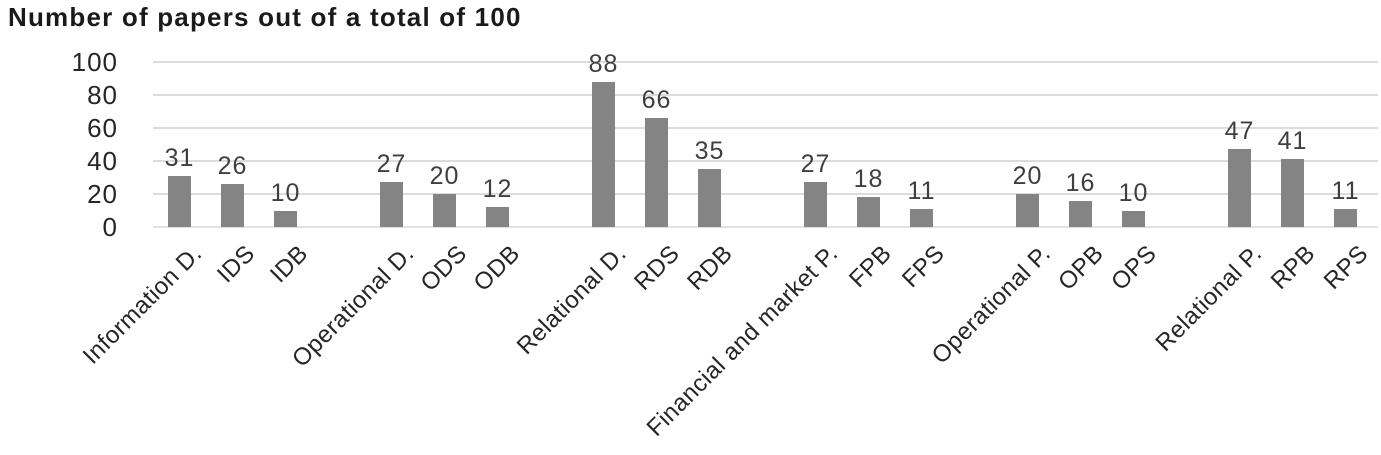  I want to click on x-axis-category-label: OPS, so click(1133, 268).